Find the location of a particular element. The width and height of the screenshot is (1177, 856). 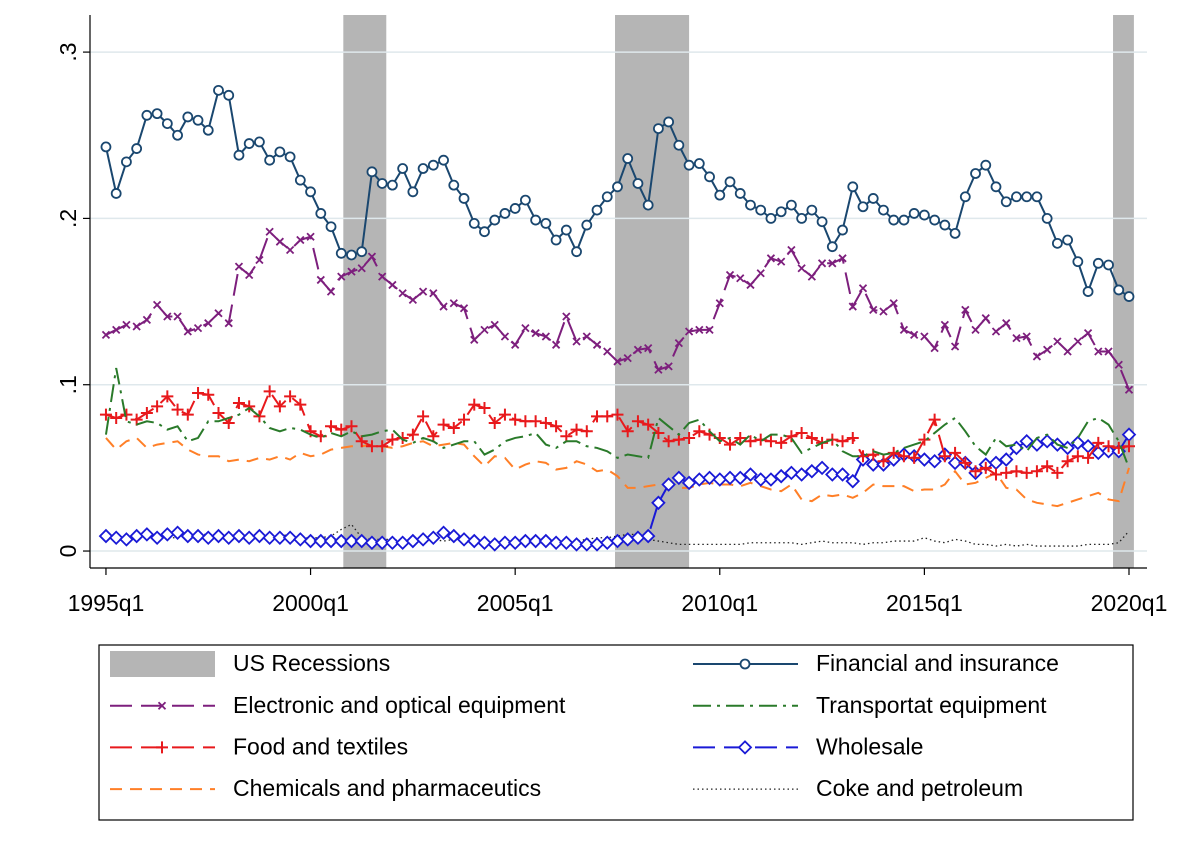

legend-label: Electronic and optical equipment is located at coordinates (399, 705).